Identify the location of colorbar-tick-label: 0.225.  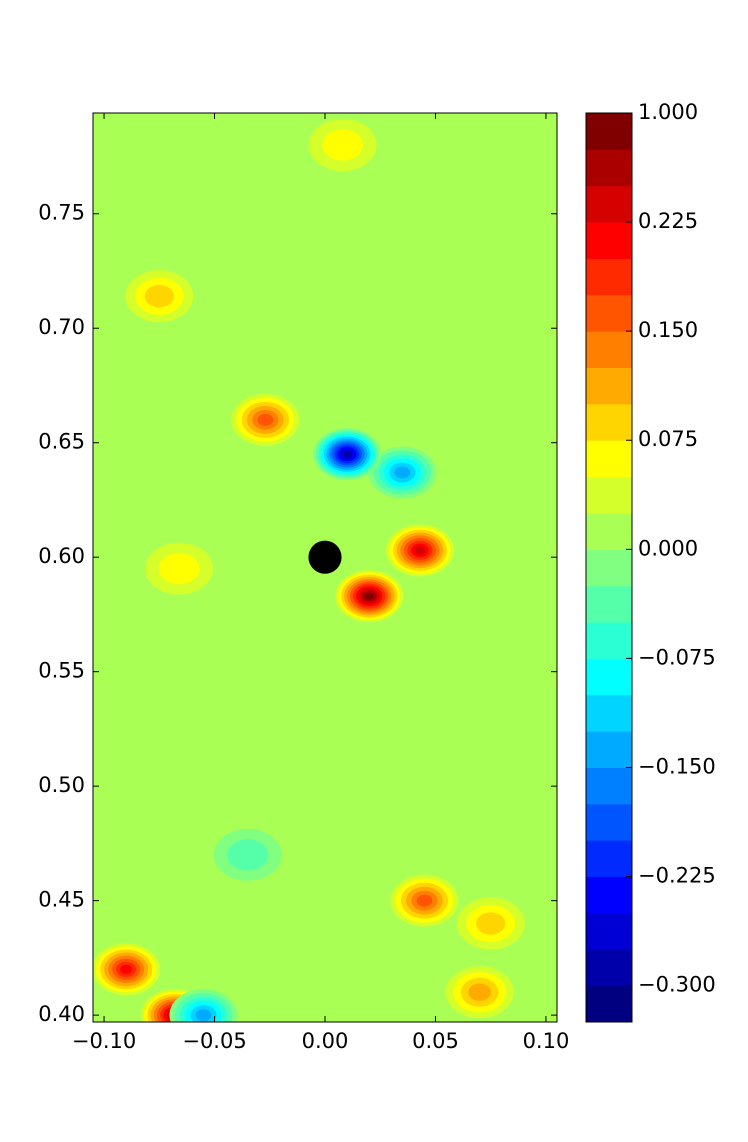
(668, 221).